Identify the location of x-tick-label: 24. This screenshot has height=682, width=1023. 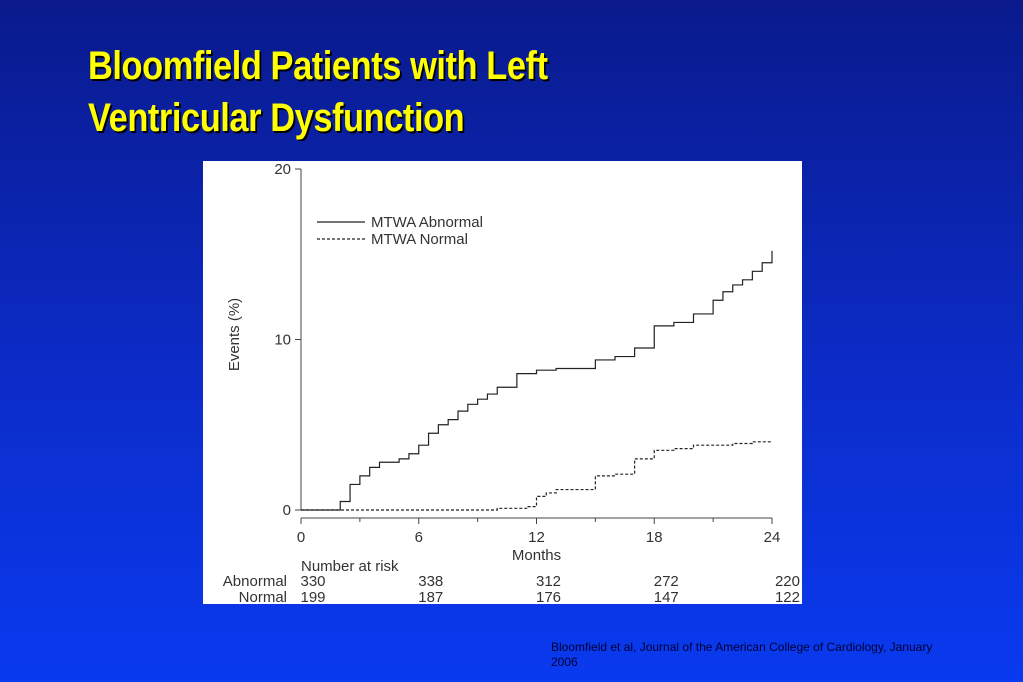
(772, 537).